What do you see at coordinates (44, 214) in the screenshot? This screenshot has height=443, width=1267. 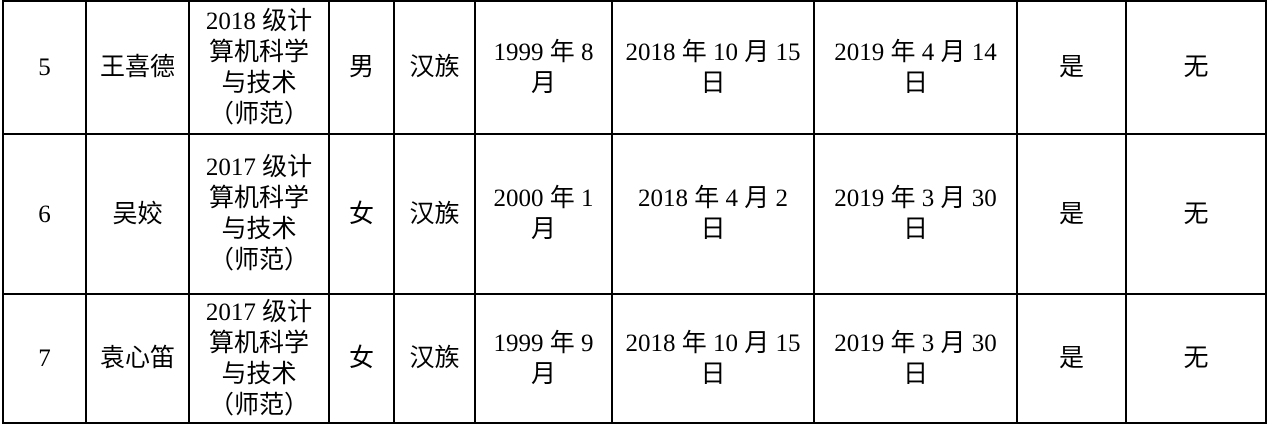 I see `cell-seq-number: 6` at bounding box center [44, 214].